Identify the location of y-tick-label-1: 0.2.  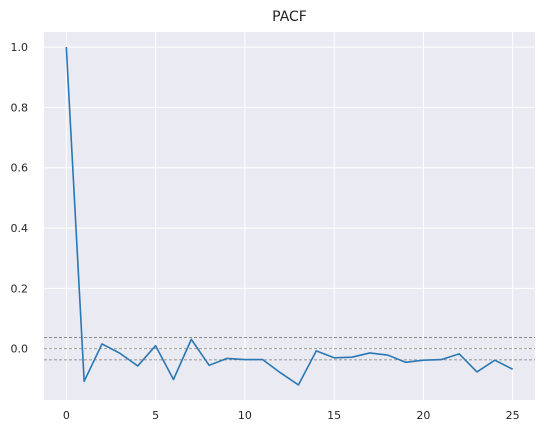
(20, 288).